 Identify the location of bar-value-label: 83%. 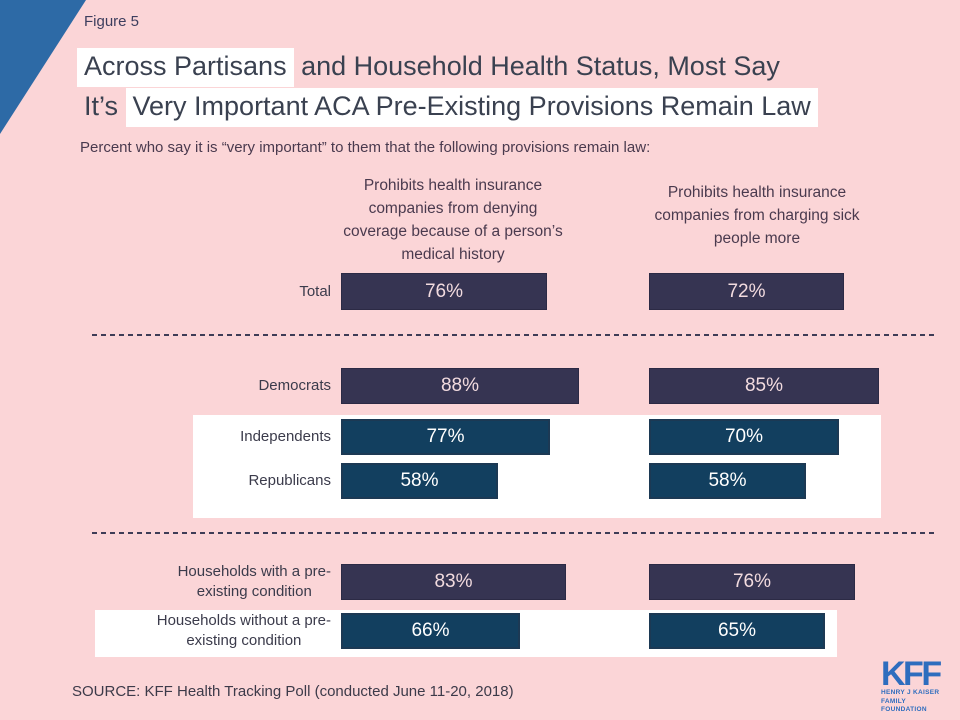
(453, 581).